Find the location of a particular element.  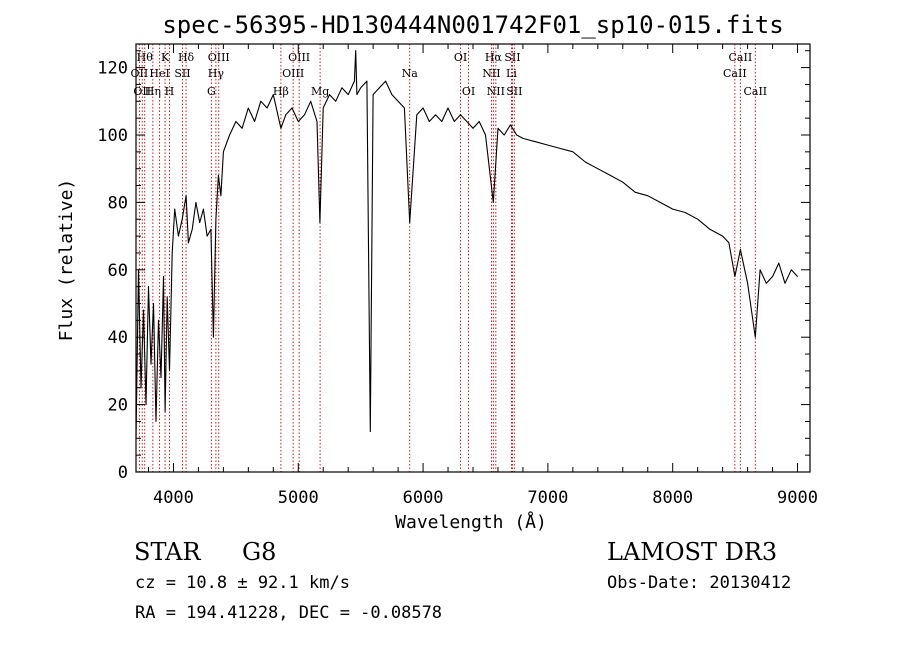

x-tick-label-5: 9000 is located at coordinates (797, 498).